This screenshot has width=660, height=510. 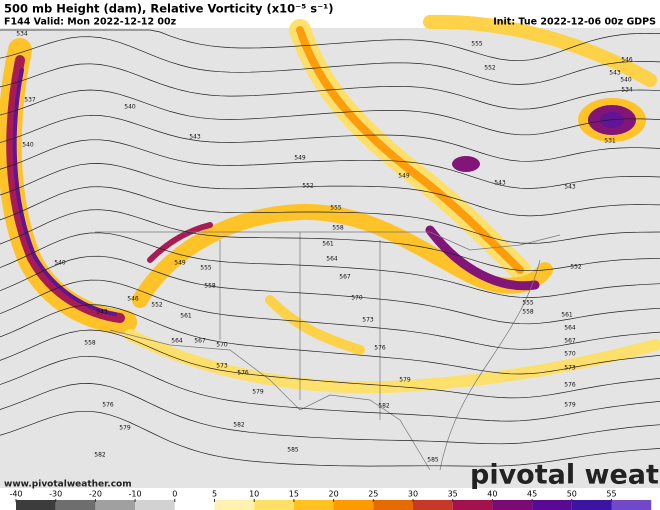 I want to click on colorbar-tick-label: 5, so click(x=214, y=494).